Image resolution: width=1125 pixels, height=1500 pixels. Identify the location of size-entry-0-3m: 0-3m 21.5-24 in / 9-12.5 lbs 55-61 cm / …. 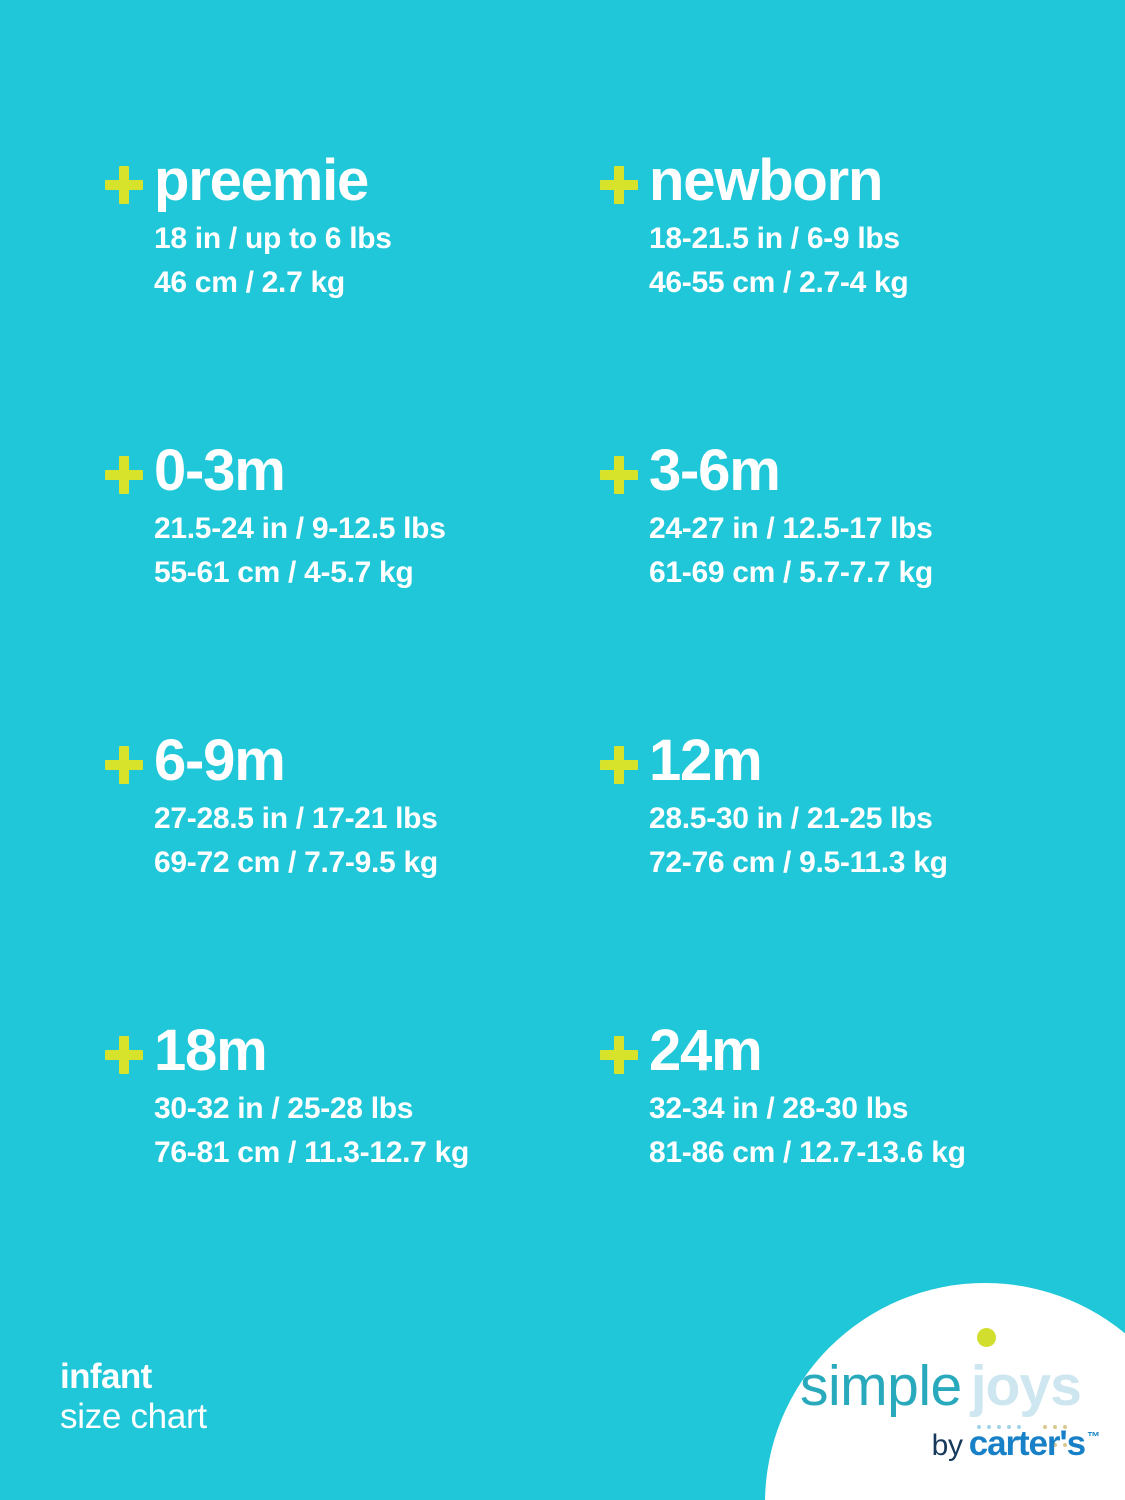
(352, 584).